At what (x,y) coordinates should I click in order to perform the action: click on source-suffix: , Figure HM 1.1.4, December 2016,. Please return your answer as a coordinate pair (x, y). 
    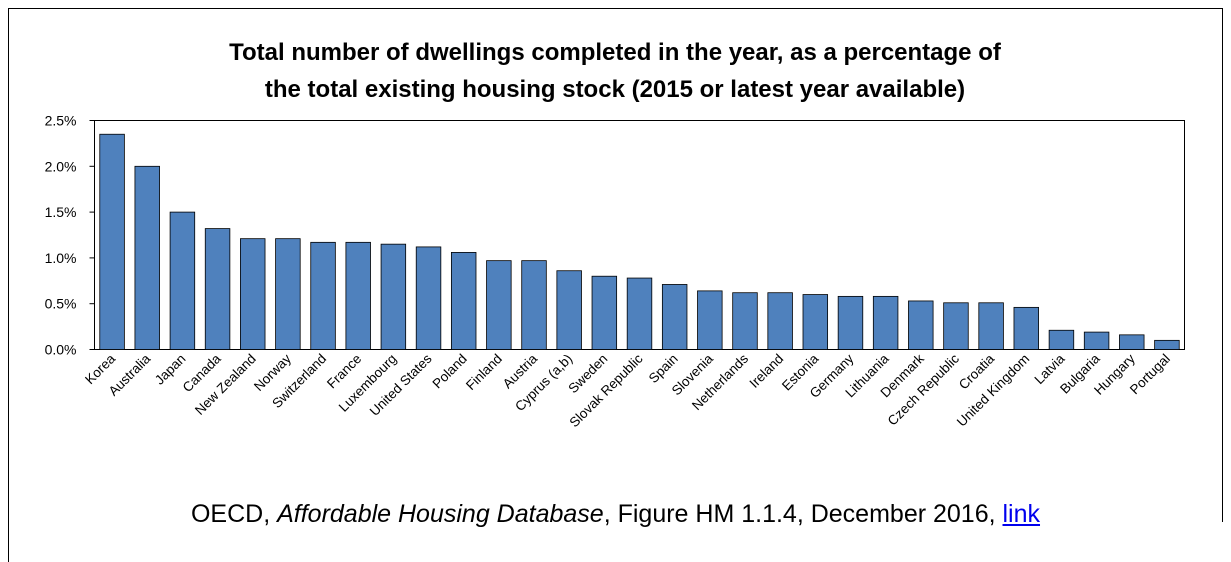
    Looking at the image, I should click on (803, 514).